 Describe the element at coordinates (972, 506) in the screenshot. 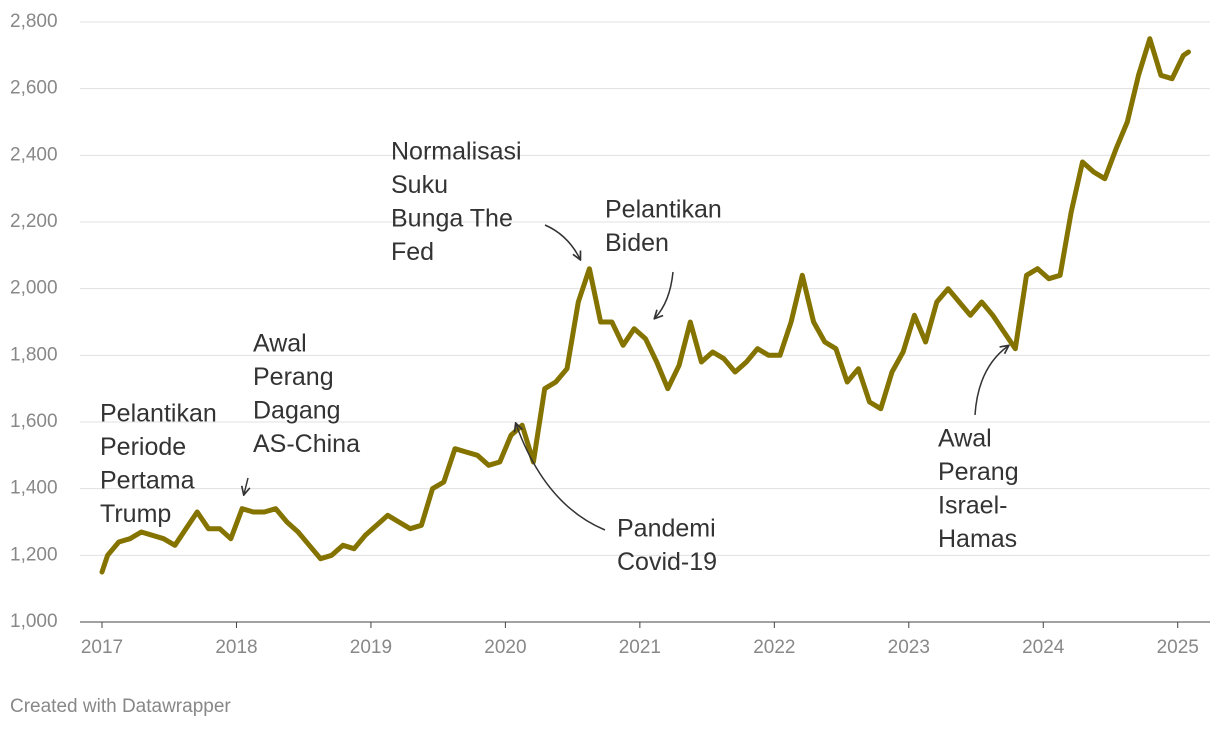

I see `annotation: Israel-` at that location.